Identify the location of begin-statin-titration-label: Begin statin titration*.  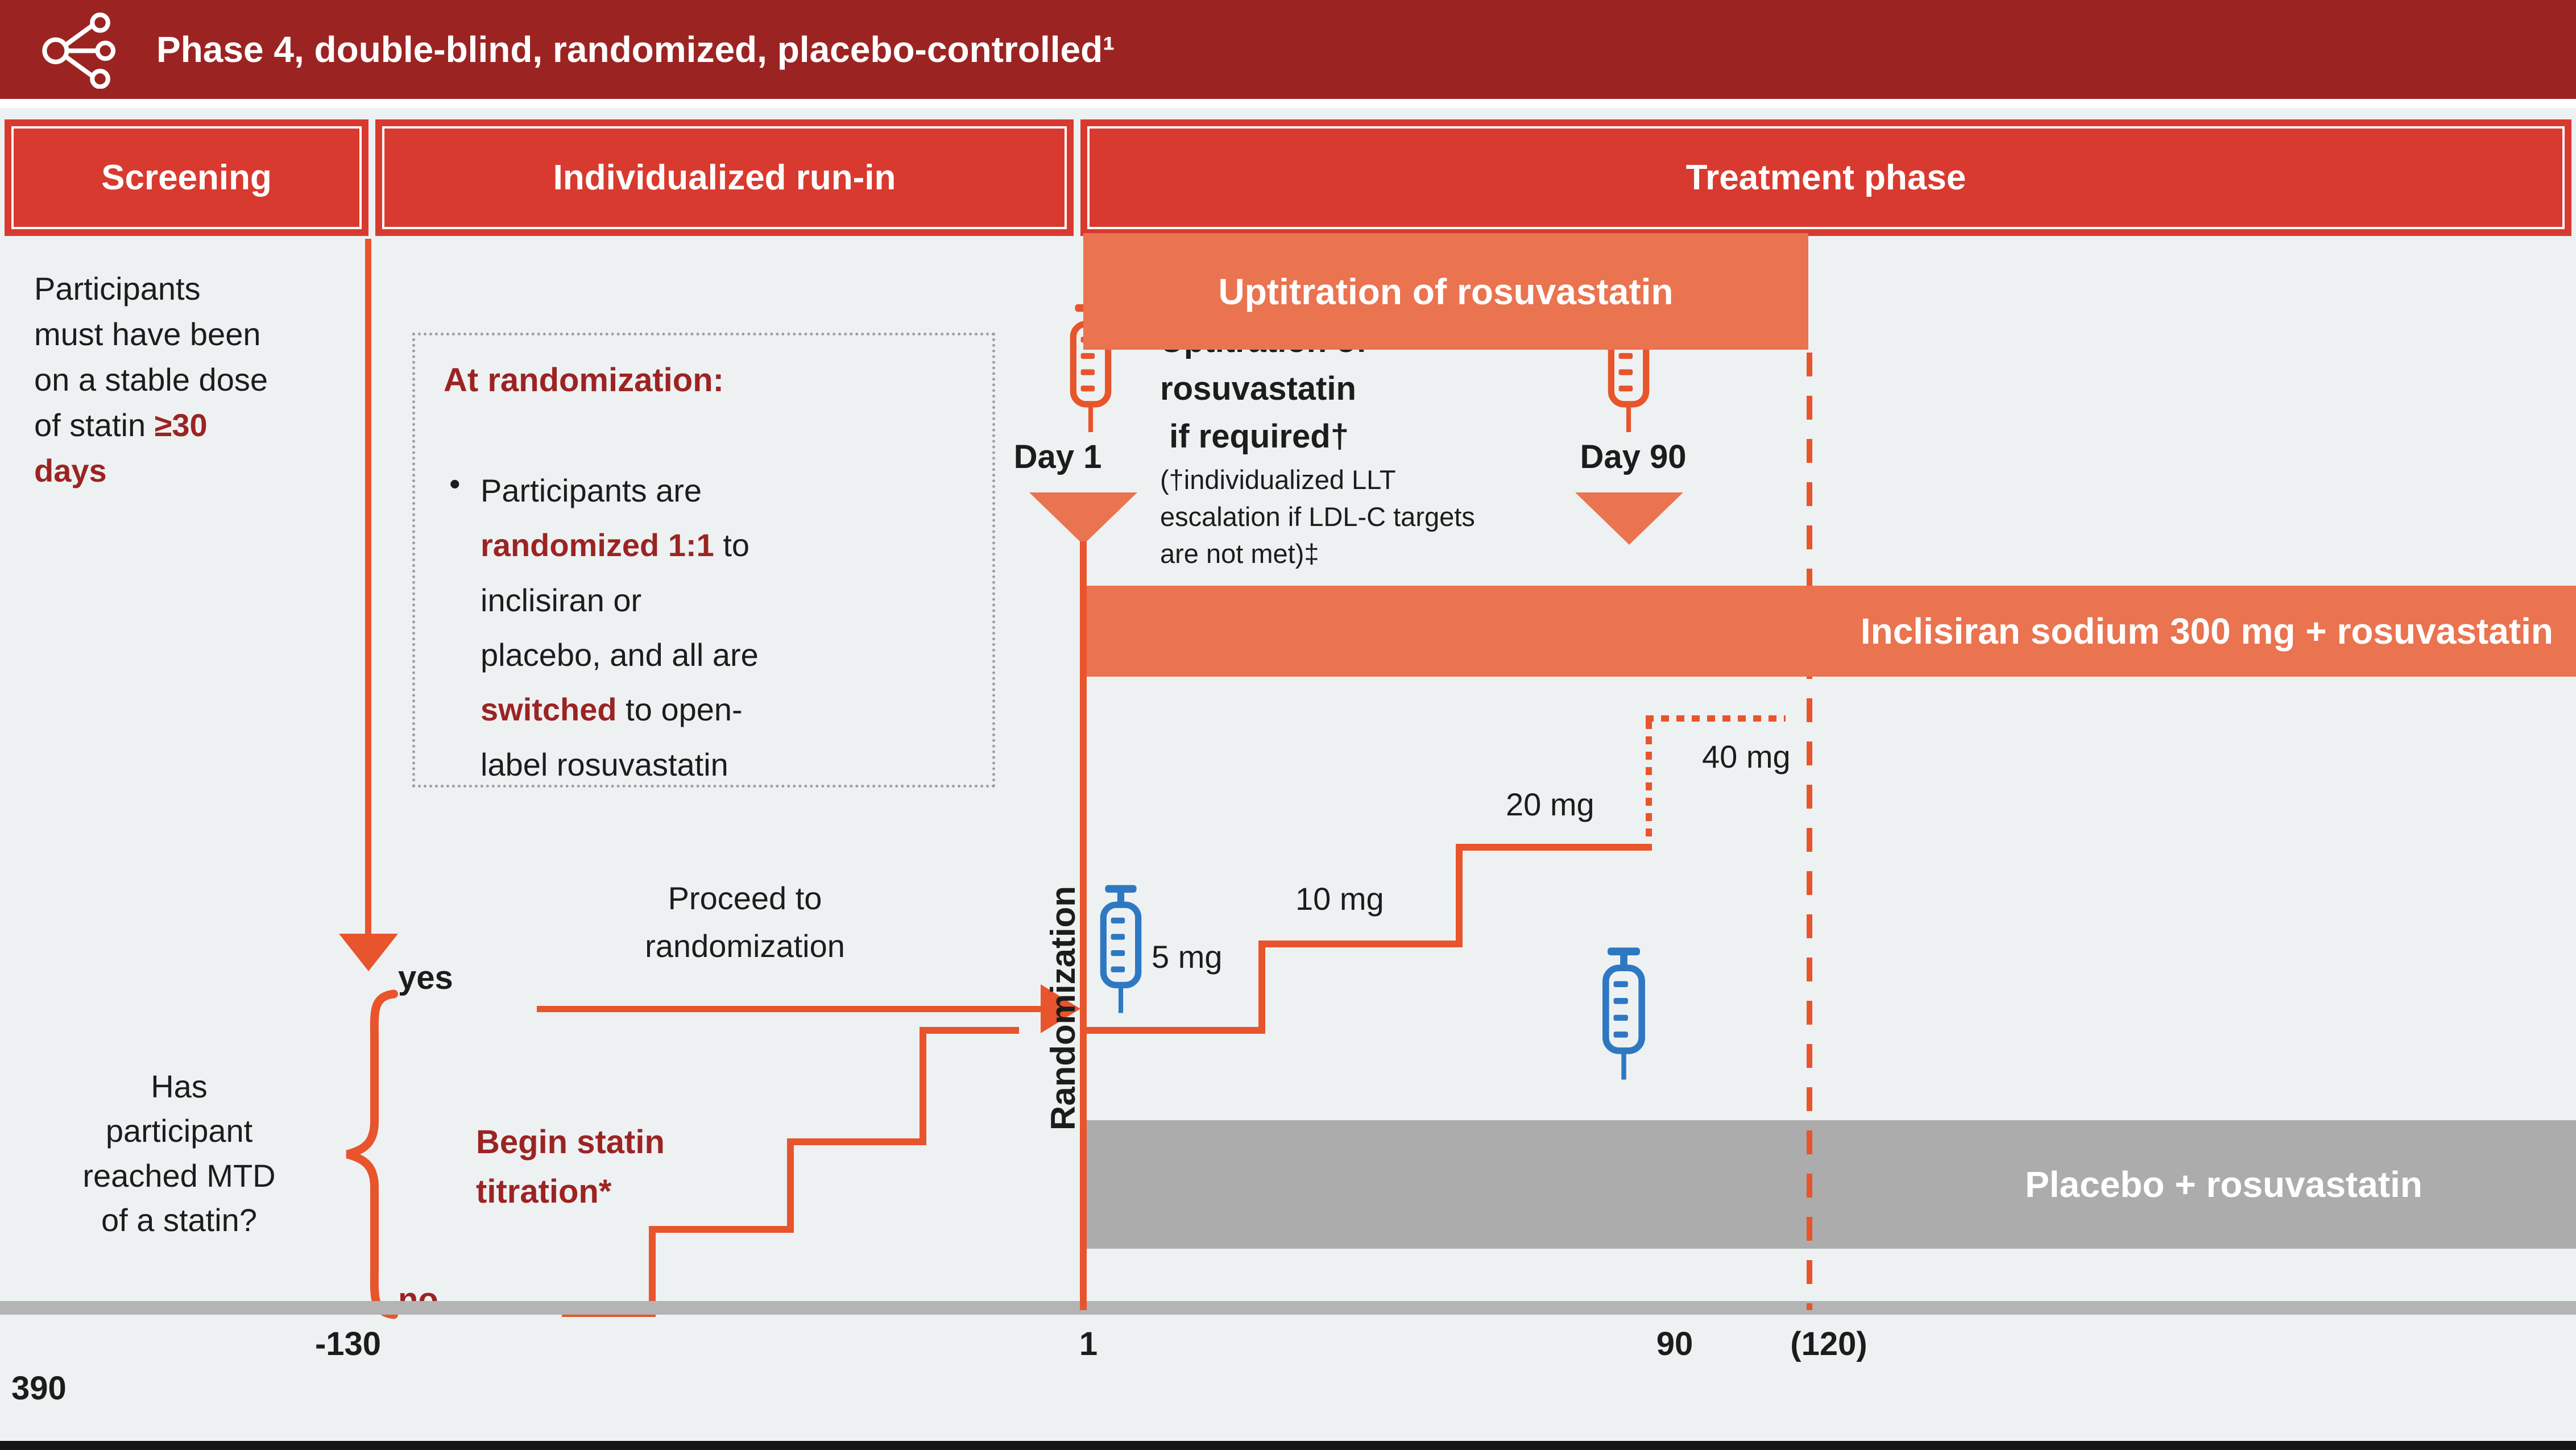
(570, 1167).